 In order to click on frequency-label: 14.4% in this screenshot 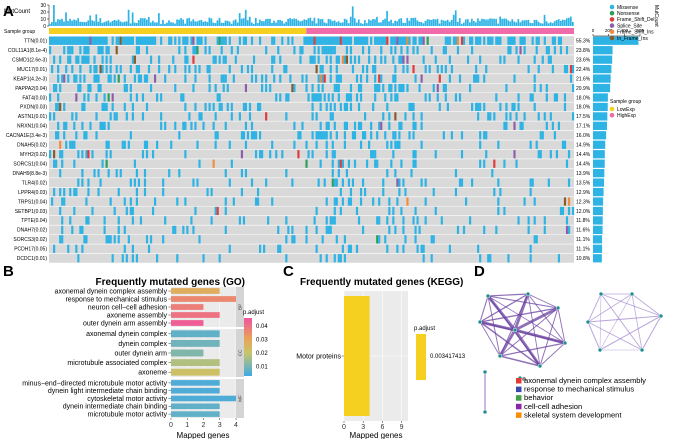, I will do `click(583, 155)`.